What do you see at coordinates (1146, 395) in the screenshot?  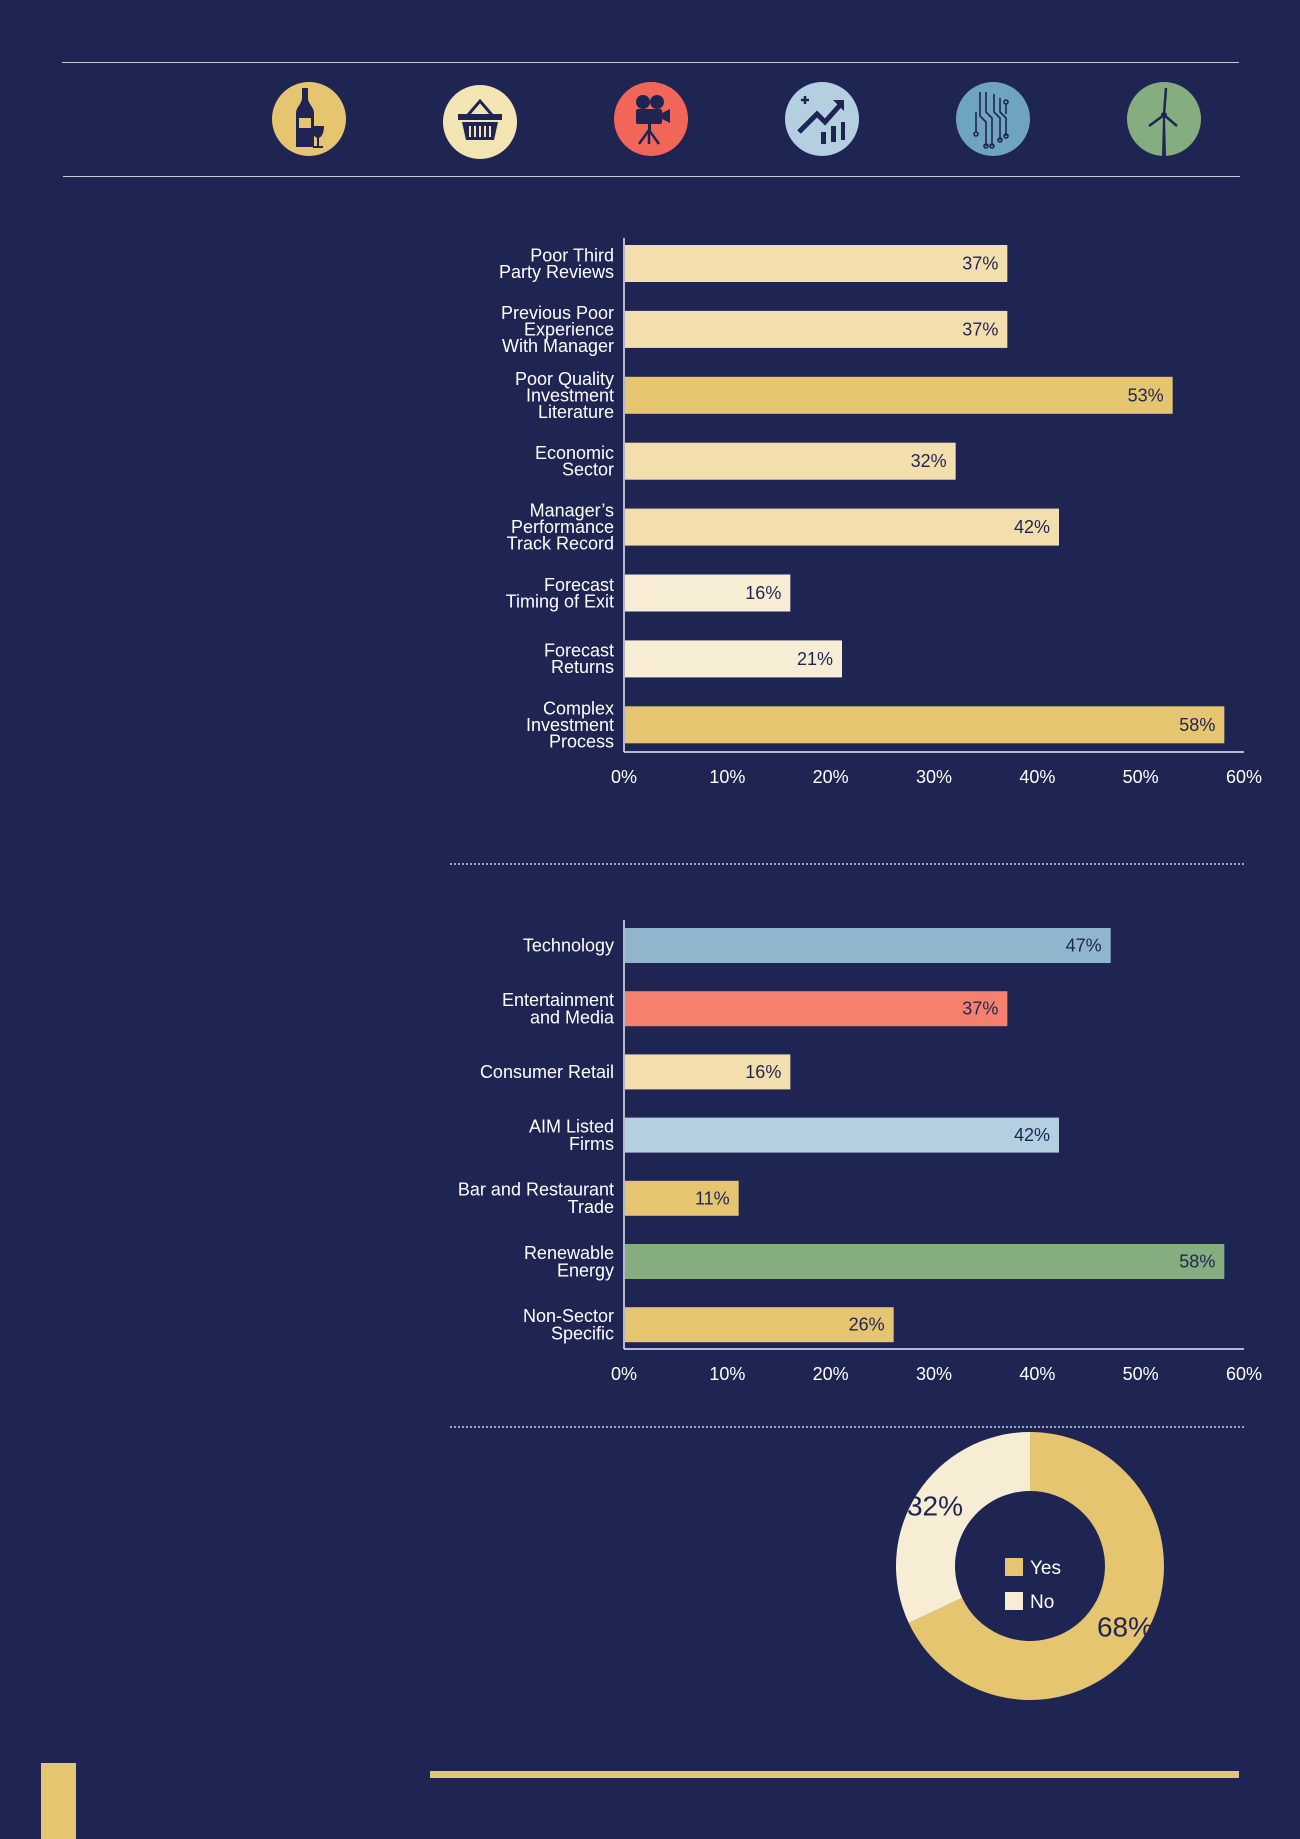 I see `bar-value-label: 53%` at bounding box center [1146, 395].